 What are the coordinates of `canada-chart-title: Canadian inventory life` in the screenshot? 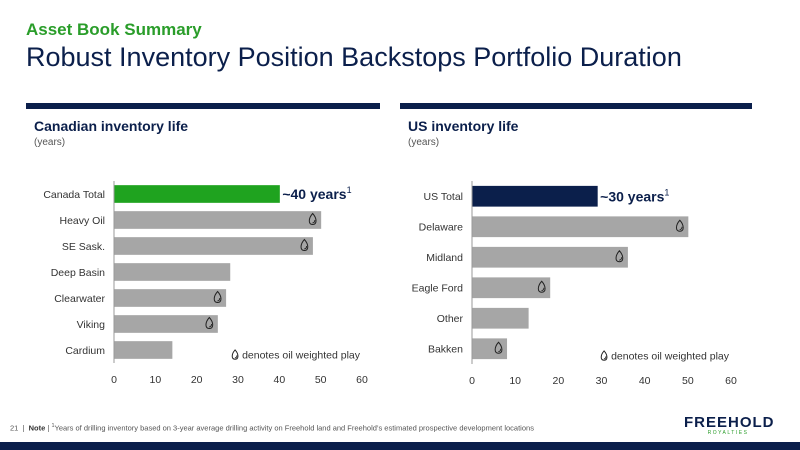 It's located at (111, 126).